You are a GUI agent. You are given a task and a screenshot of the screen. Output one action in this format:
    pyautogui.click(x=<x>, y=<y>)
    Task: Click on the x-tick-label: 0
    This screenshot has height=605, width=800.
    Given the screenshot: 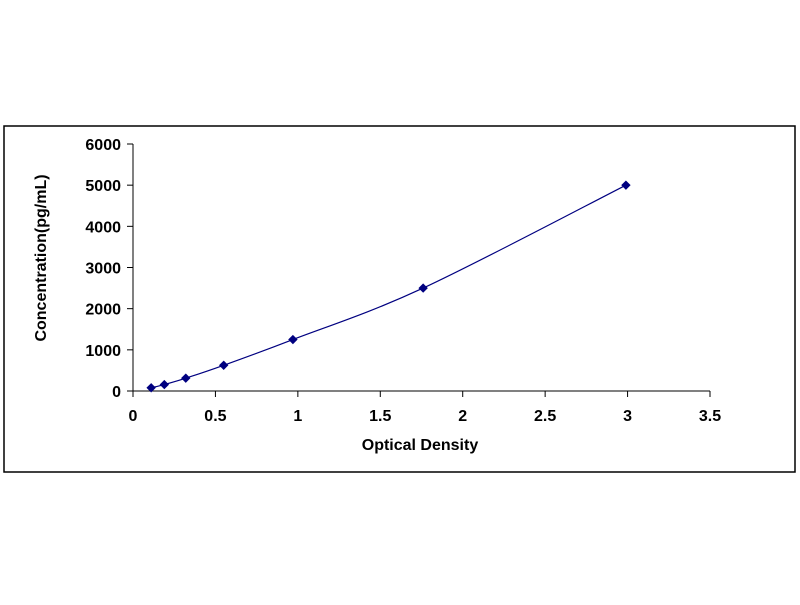 What is the action you would take?
    pyautogui.click(x=133, y=416)
    